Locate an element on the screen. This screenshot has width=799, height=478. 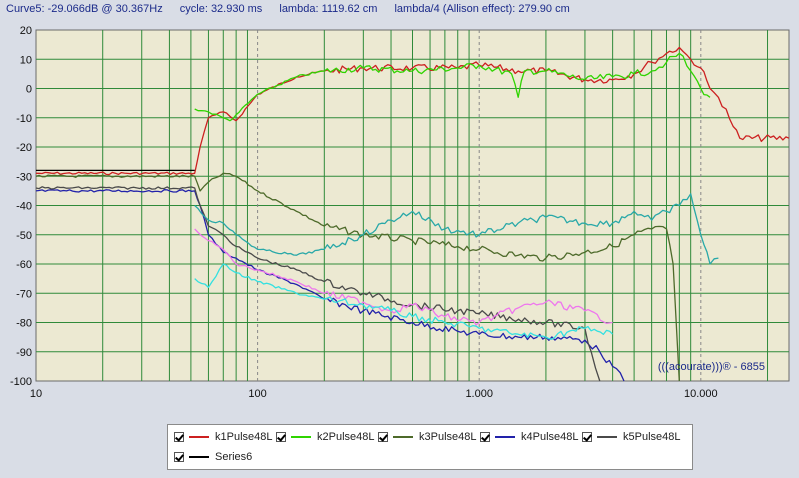
x-tick-label: 10 is located at coordinates (36, 394).